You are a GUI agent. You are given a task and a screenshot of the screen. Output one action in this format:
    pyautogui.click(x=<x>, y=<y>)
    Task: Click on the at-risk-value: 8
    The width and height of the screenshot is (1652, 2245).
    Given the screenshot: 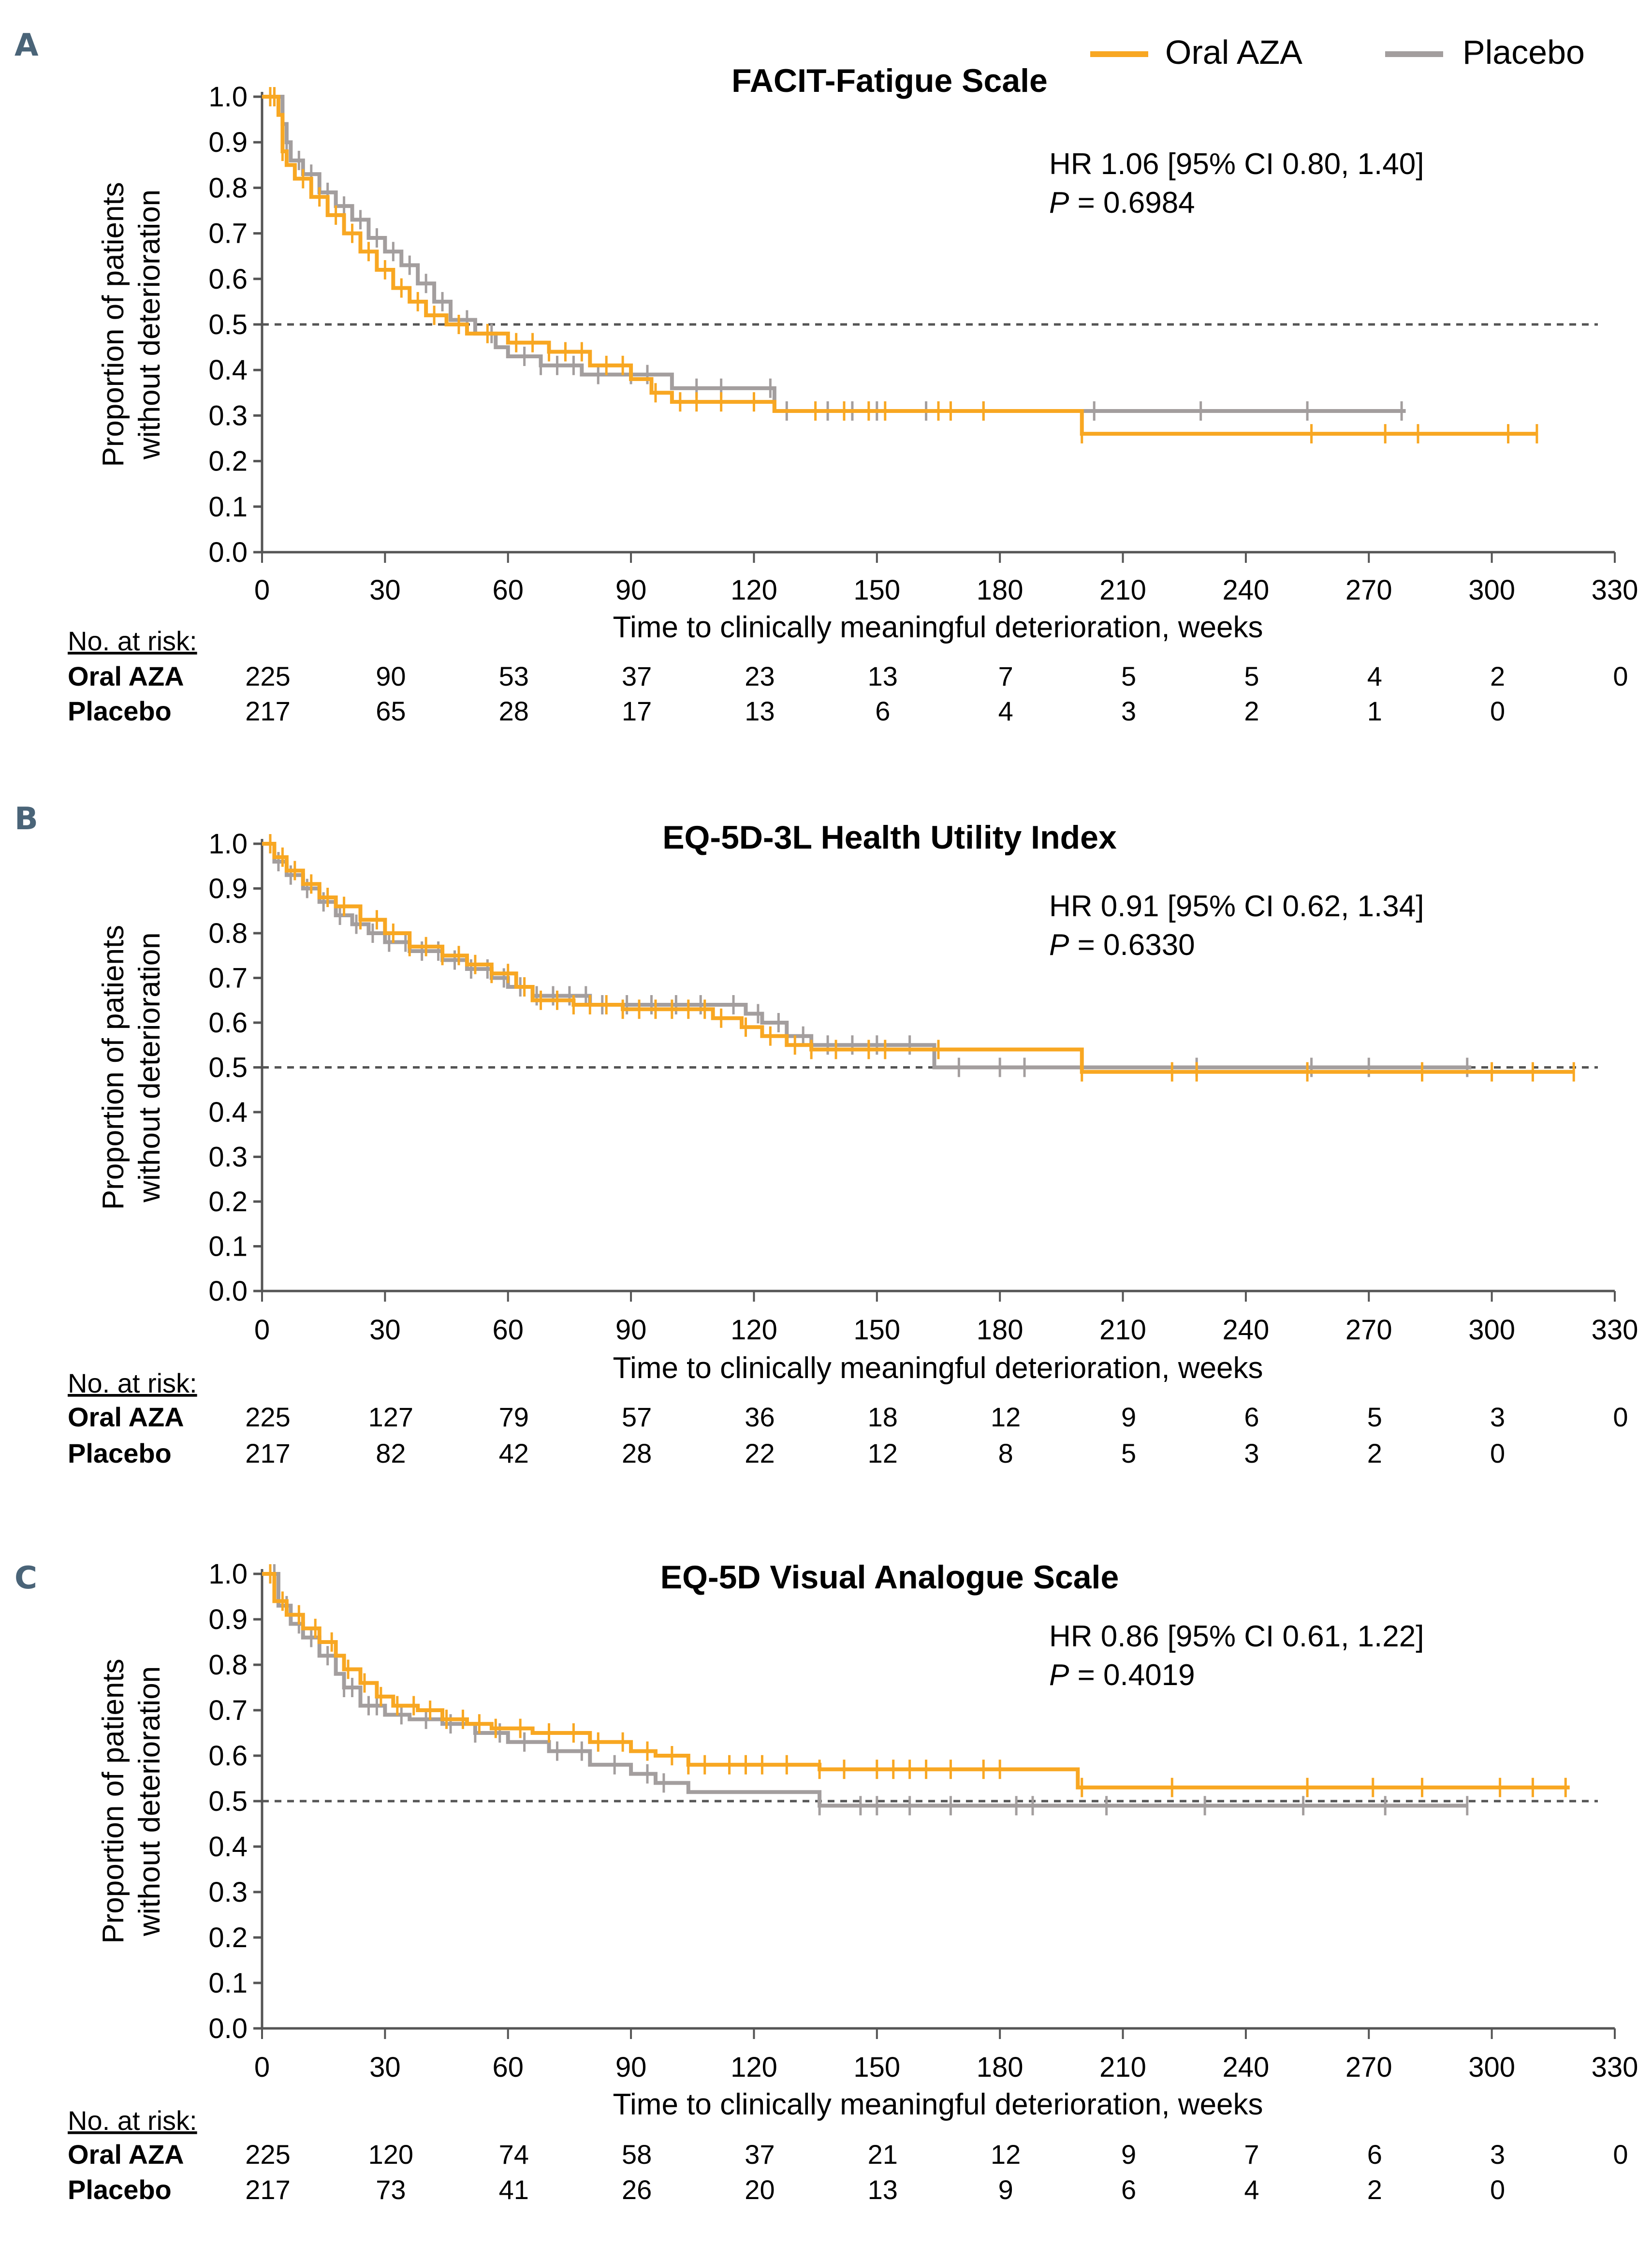 What is the action you would take?
    pyautogui.click(x=1006, y=1453)
    